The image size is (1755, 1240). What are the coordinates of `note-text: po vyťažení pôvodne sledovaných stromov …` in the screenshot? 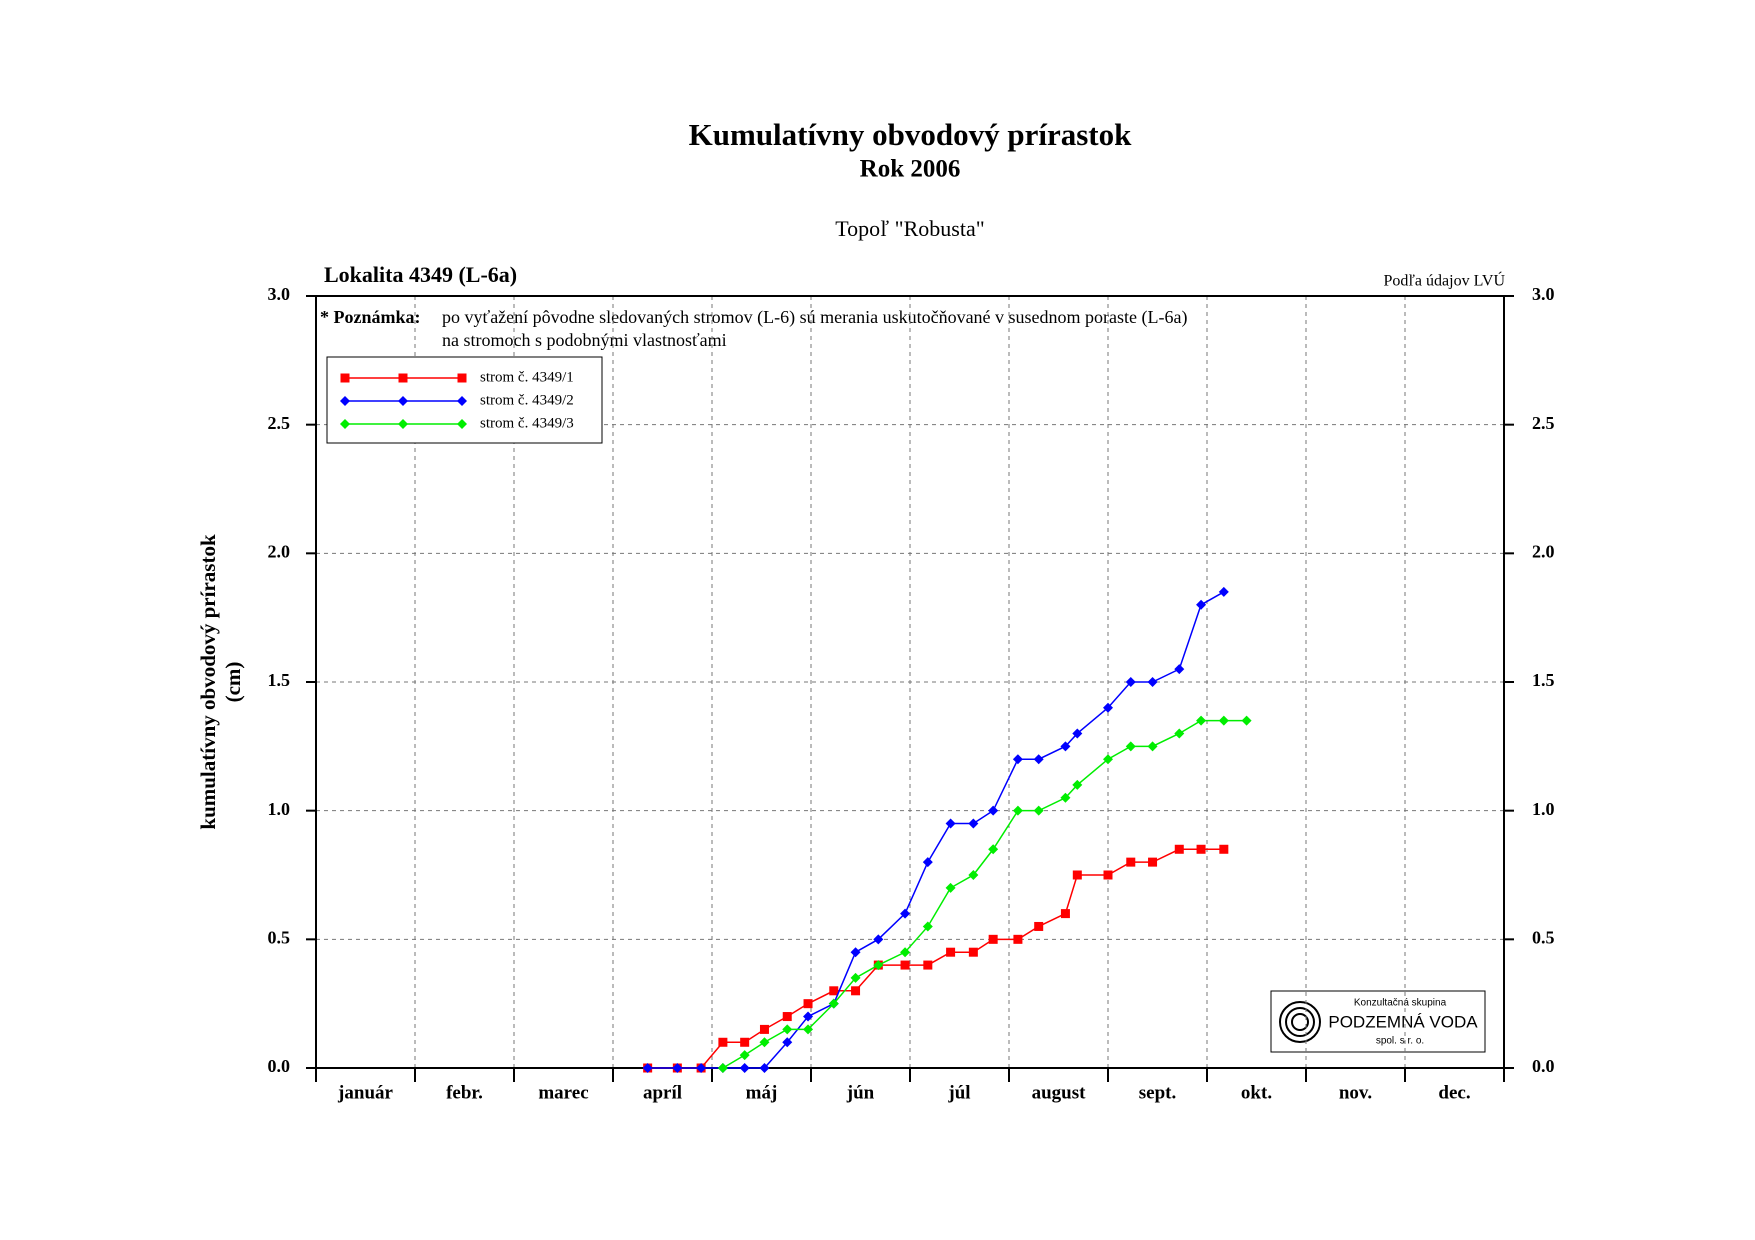 It's located at (815, 317).